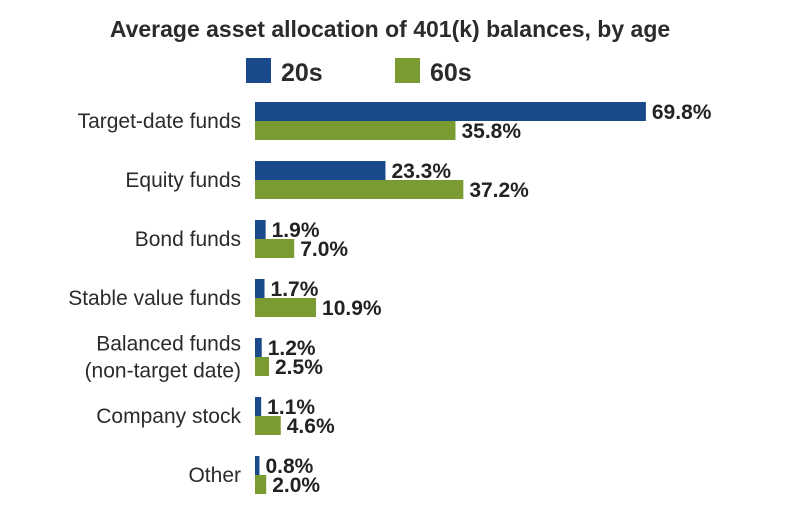  Describe the element at coordinates (421, 171) in the screenshot. I see `value-label-20s-1: 23.3%` at that location.